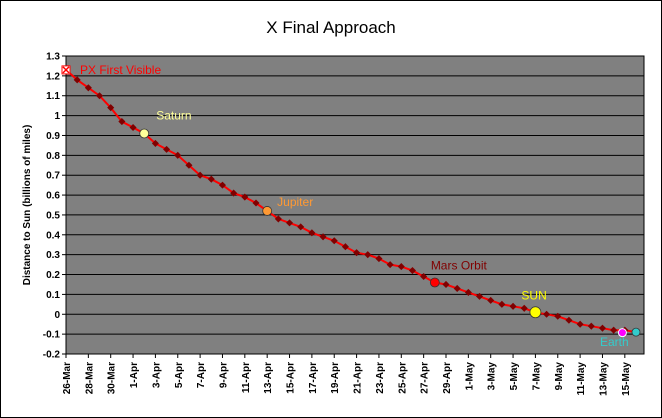 This screenshot has height=418, width=662. What do you see at coordinates (268, 378) in the screenshot?
I see `x-tick-label: 13-Apr` at bounding box center [268, 378].